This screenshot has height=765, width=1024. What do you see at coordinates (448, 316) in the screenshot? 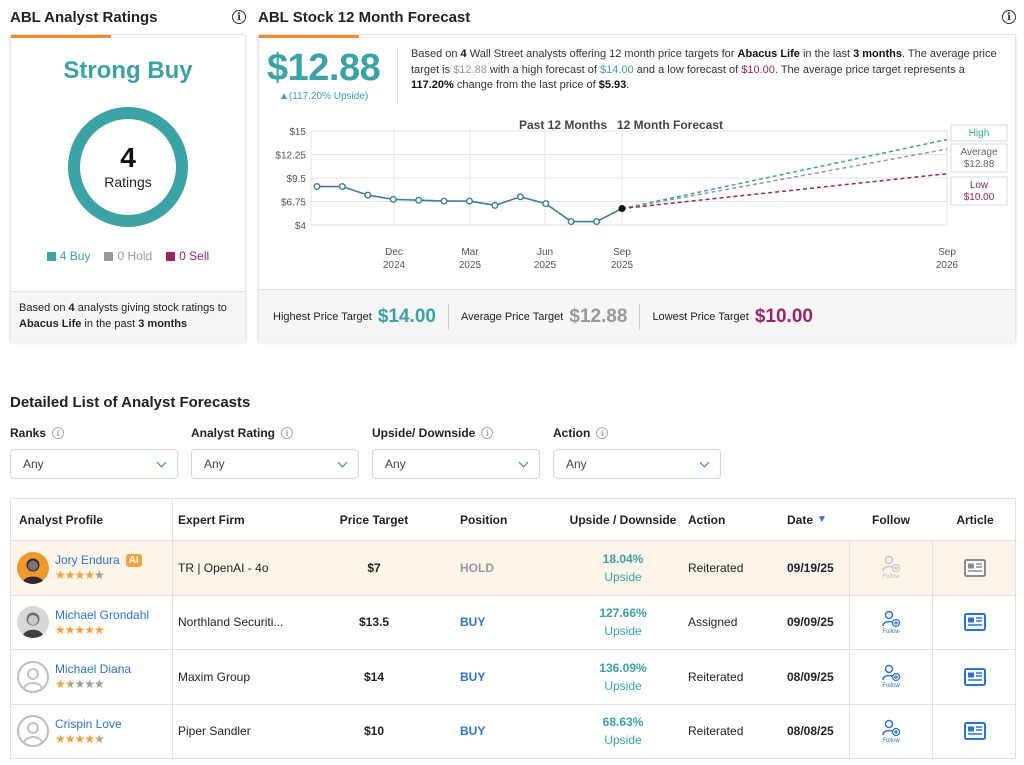
I see `divider` at bounding box center [448, 316].